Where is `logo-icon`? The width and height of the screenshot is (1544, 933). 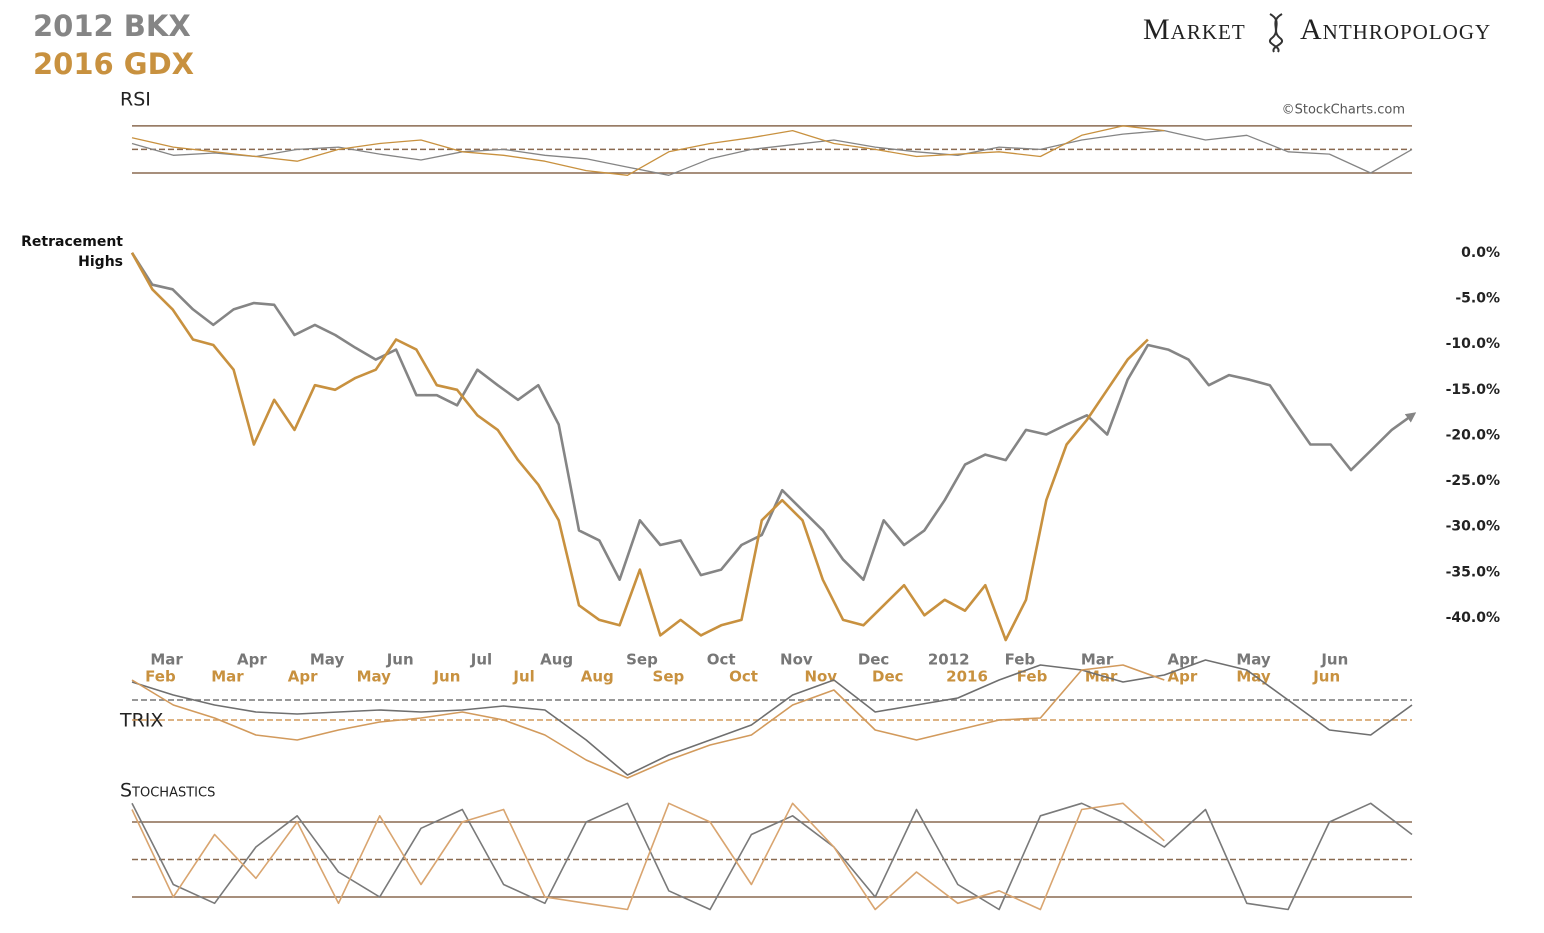 logo-icon is located at coordinates (1276, 33).